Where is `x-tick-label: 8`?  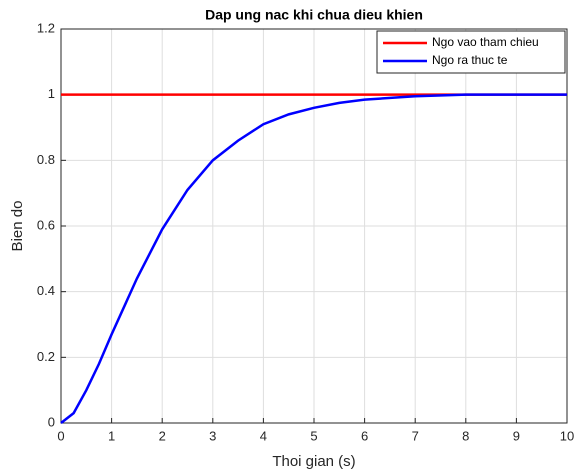 x-tick-label: 8 is located at coordinates (465, 435).